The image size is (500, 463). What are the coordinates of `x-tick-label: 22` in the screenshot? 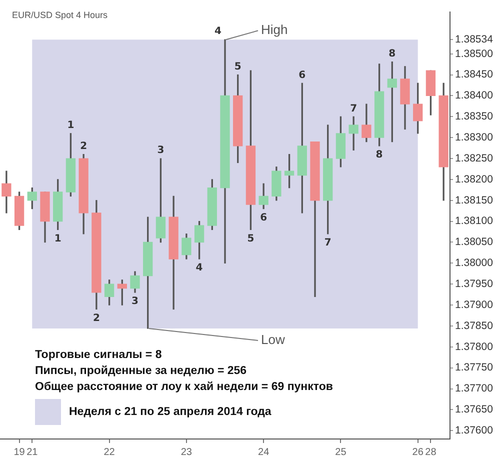 It's located at (110, 452).